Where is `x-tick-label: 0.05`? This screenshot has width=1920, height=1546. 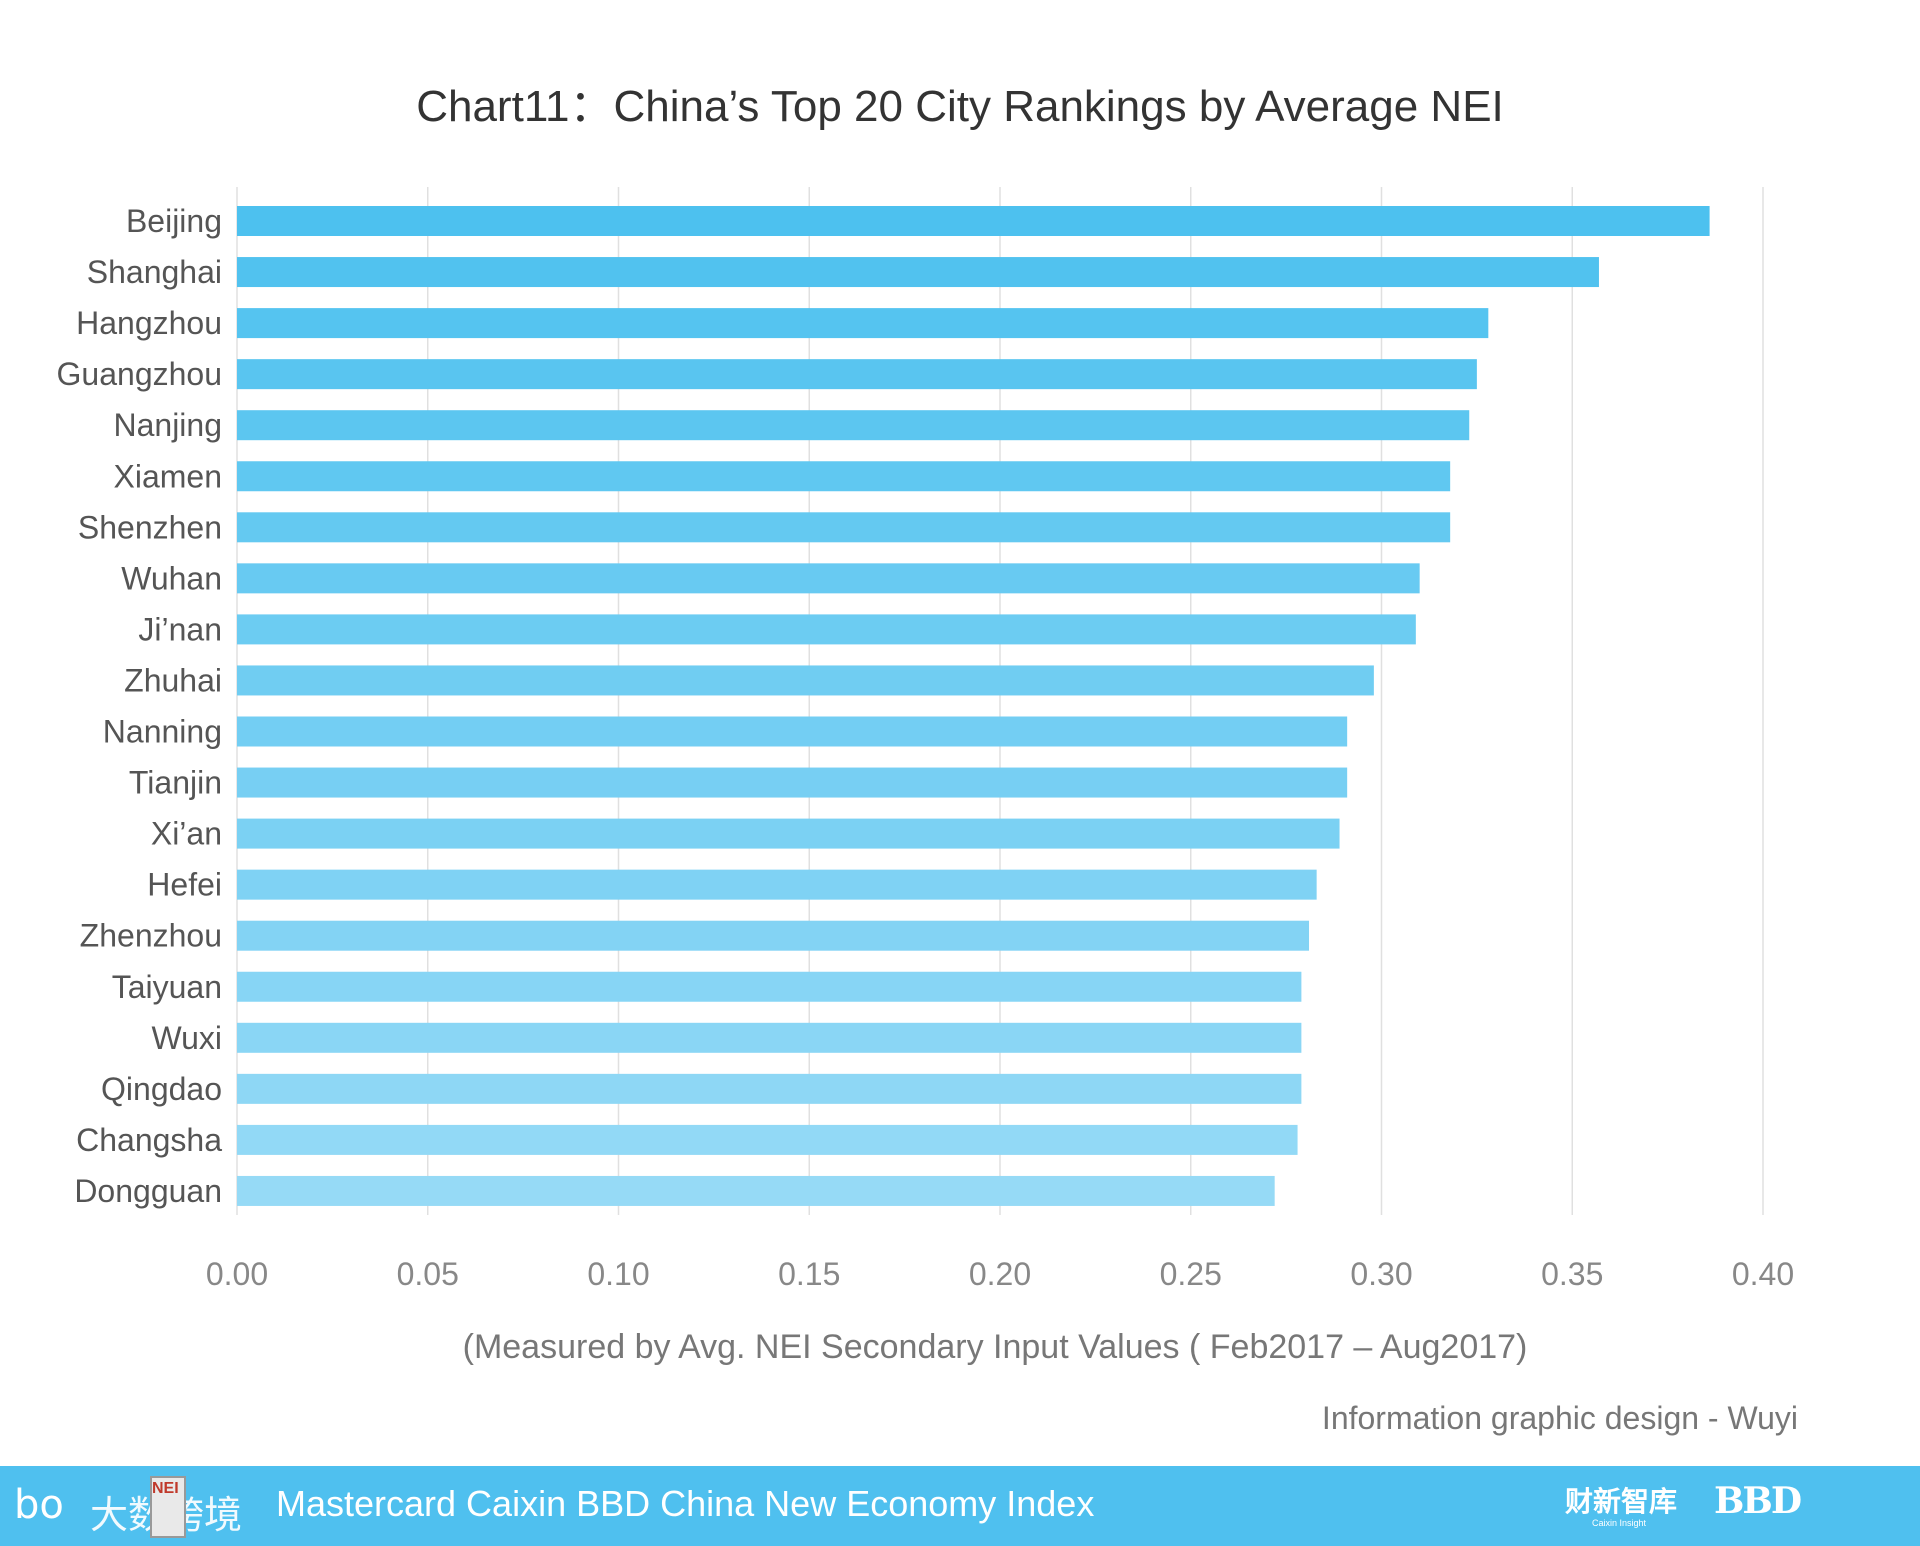 x-tick-label: 0.05 is located at coordinates (428, 1274).